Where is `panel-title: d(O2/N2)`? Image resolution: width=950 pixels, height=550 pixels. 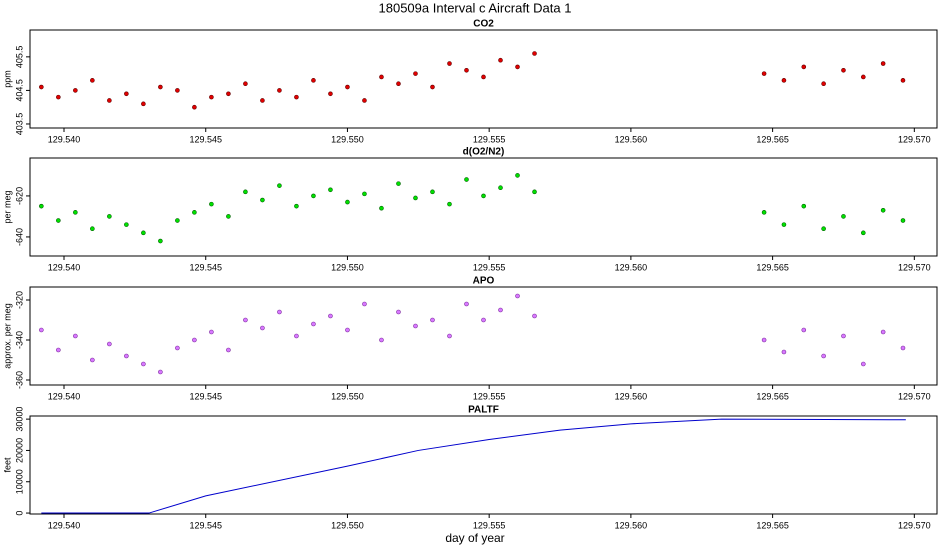
panel-title: d(O2/N2) is located at coordinates (484, 152).